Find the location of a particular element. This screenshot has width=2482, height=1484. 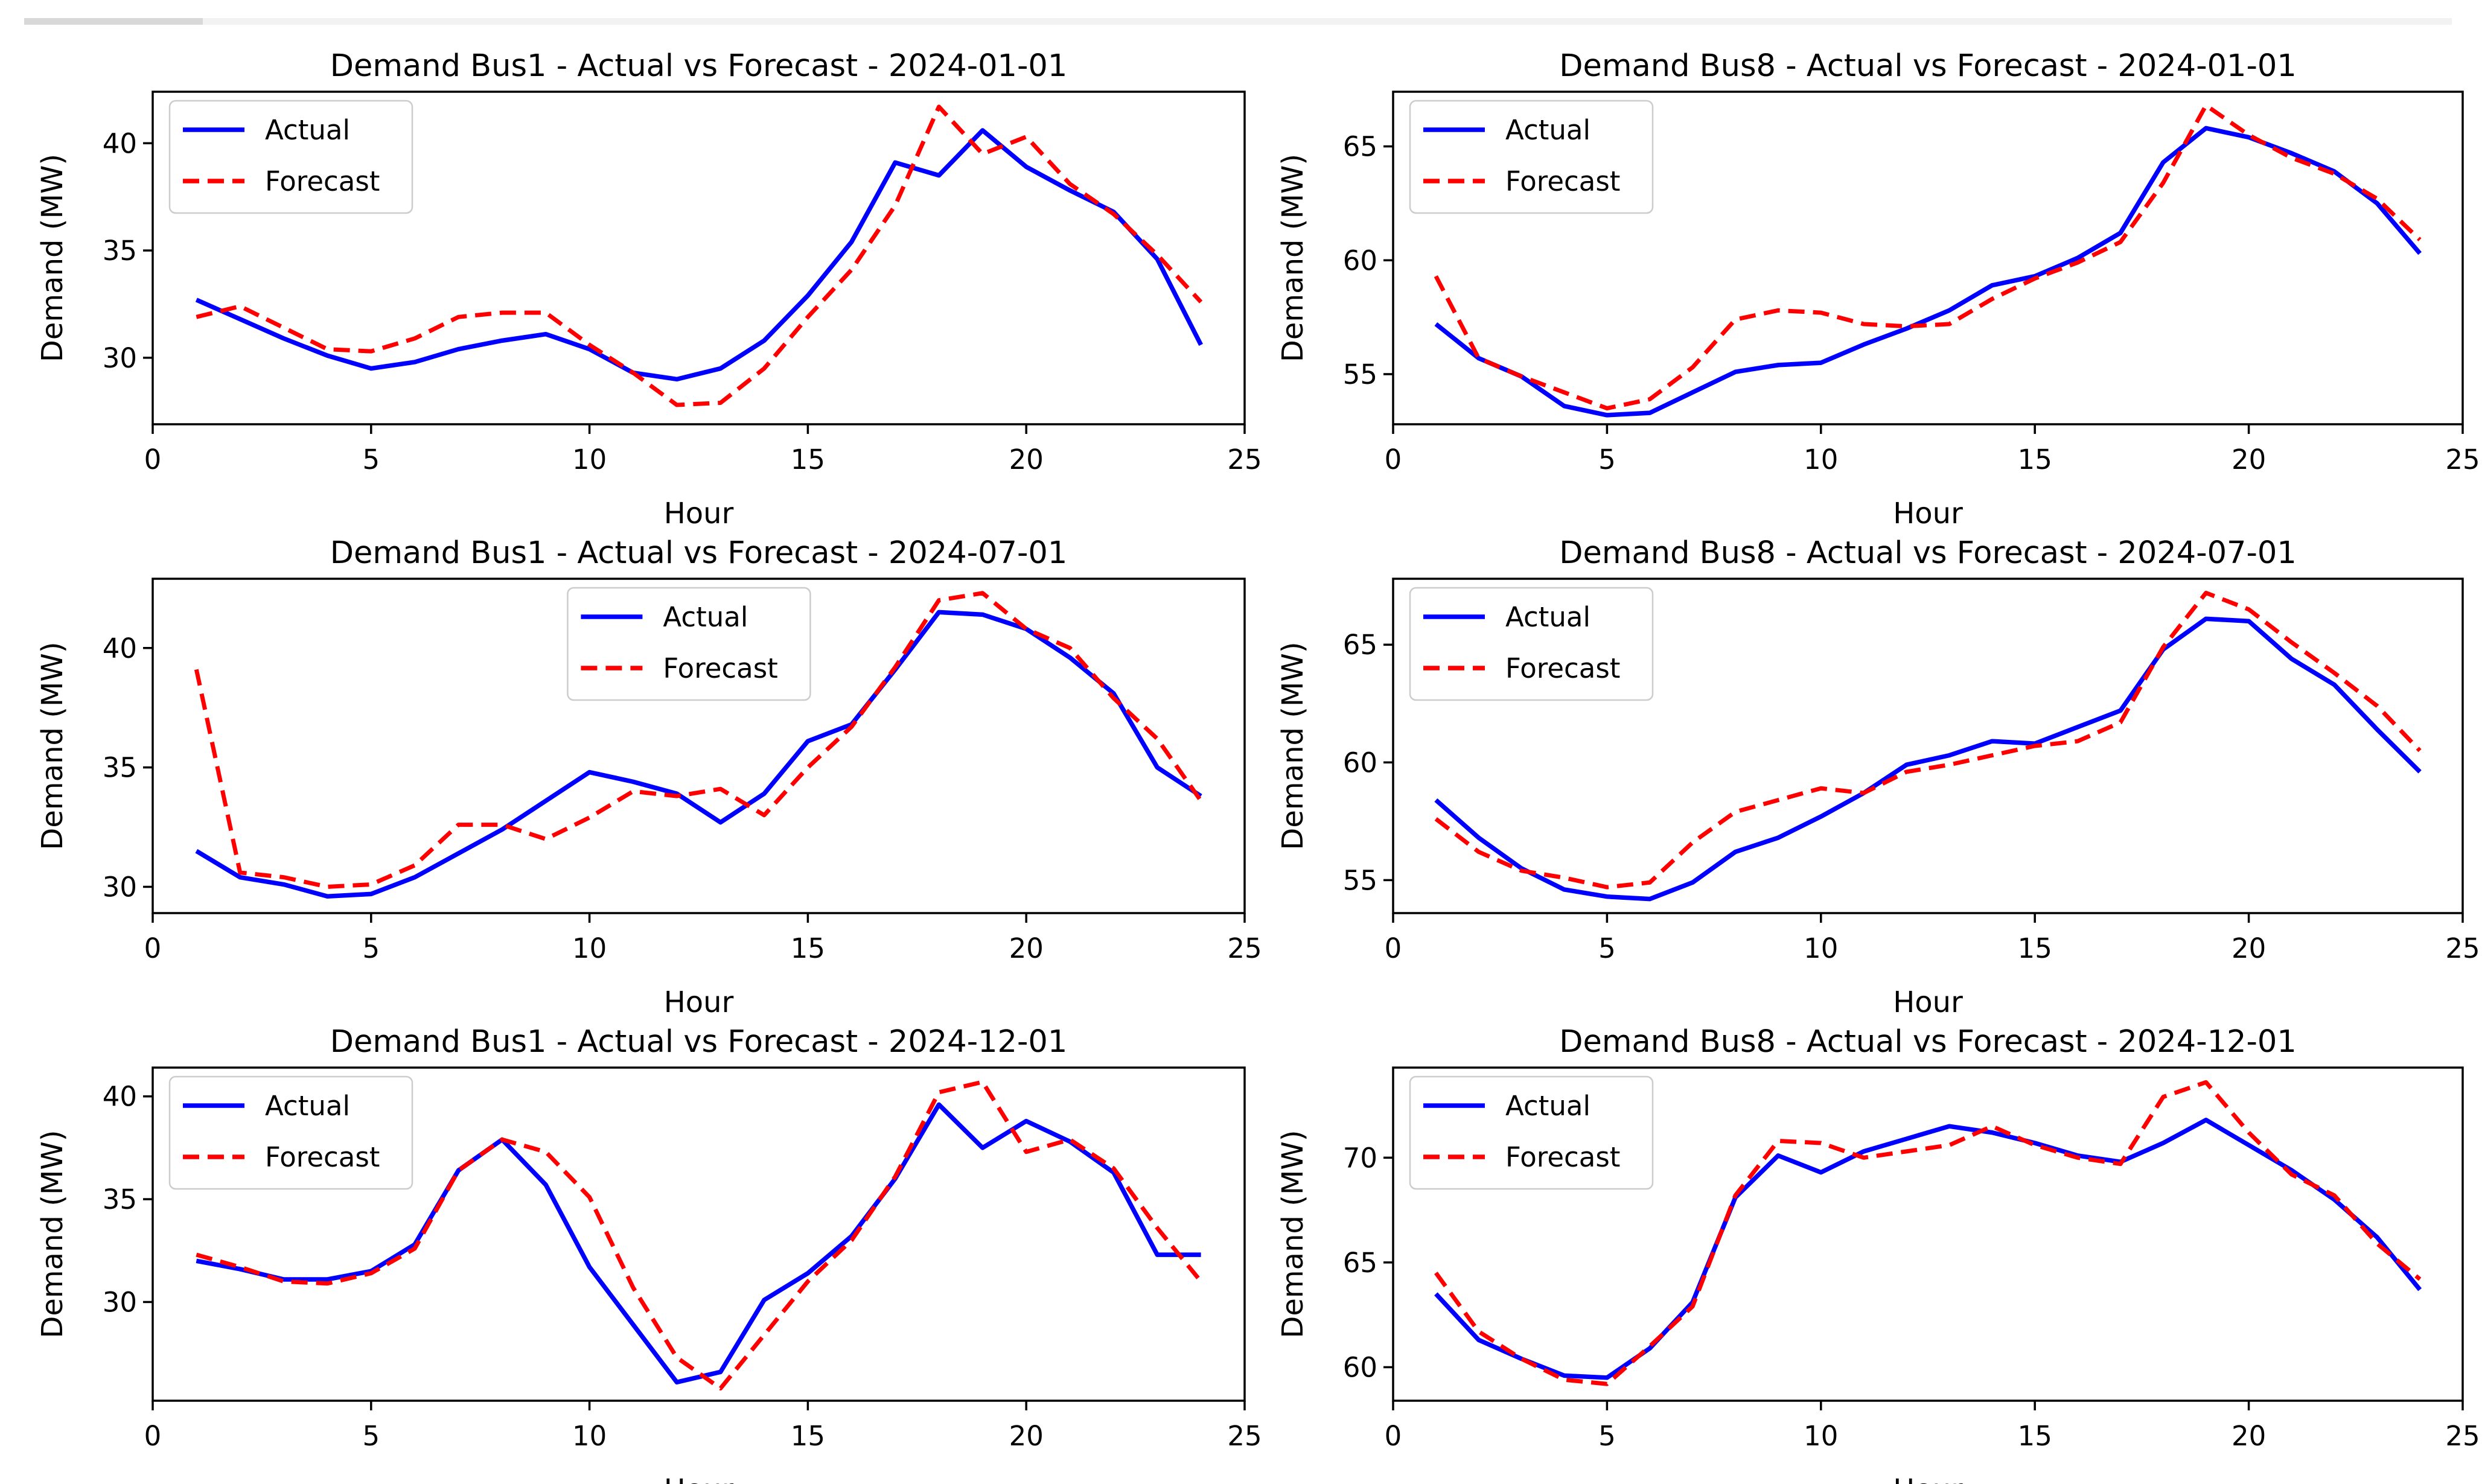

horizontal-scrollbar-thumb is located at coordinates (113, 22).